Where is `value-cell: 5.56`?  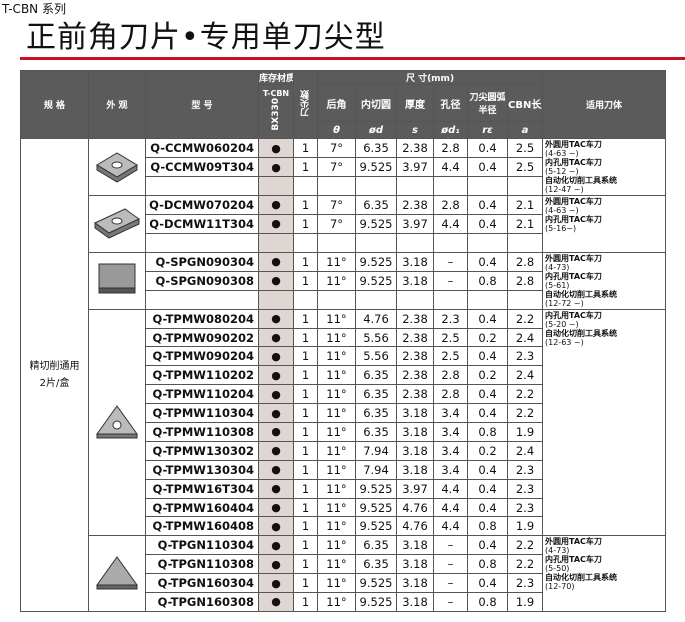
value-cell: 5.56 is located at coordinates (376, 337).